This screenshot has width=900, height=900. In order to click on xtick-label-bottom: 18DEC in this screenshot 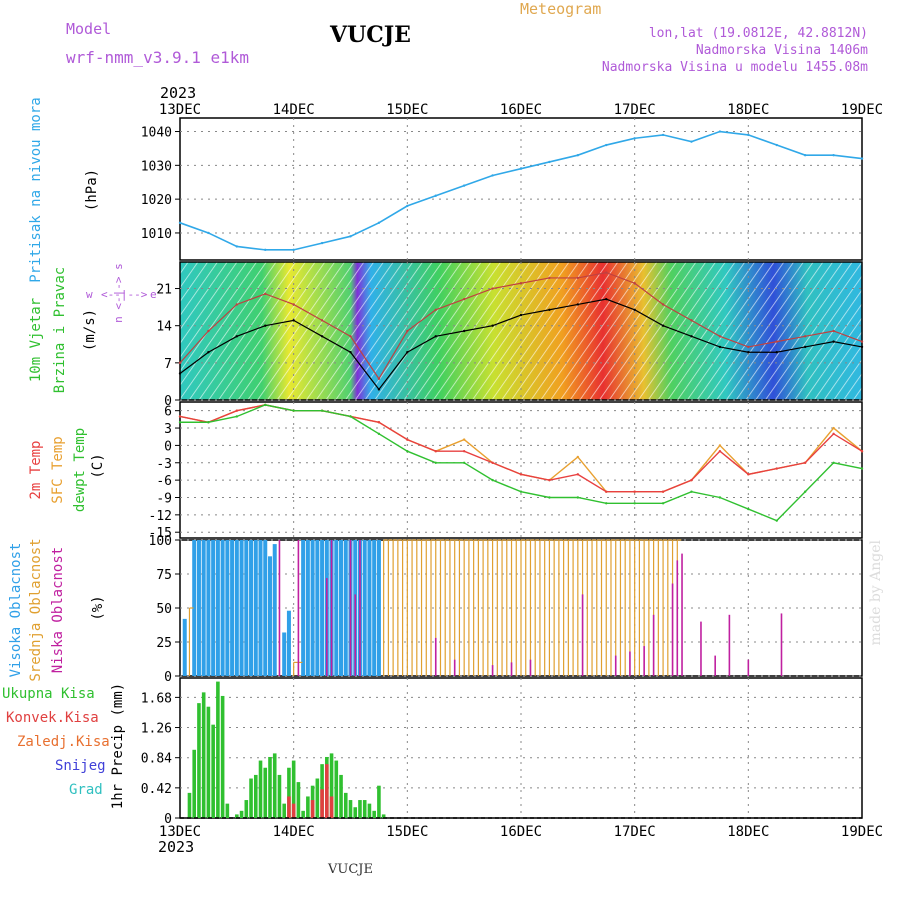, I will do `click(748, 832)`.